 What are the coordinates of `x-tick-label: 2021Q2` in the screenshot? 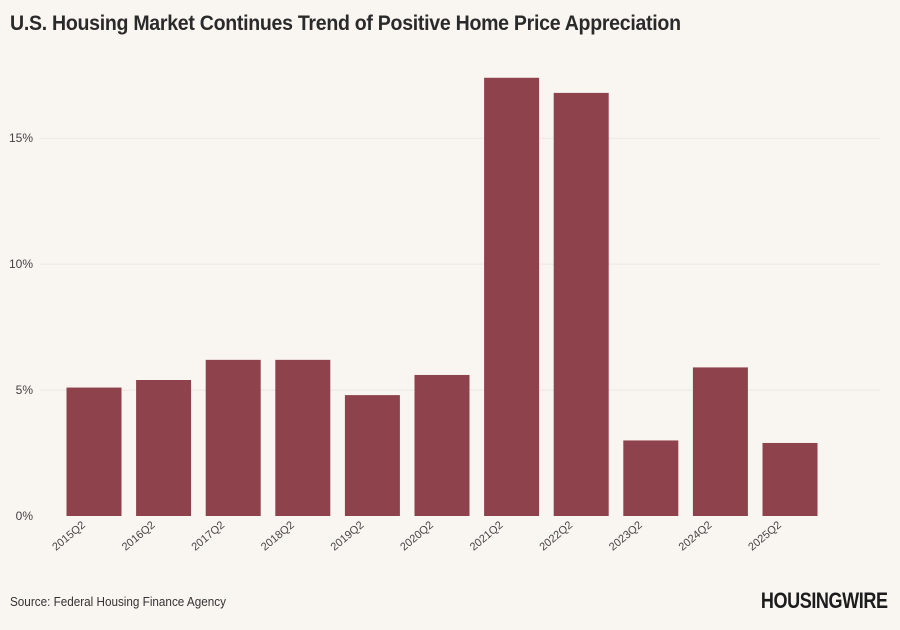 It's located at (487, 536).